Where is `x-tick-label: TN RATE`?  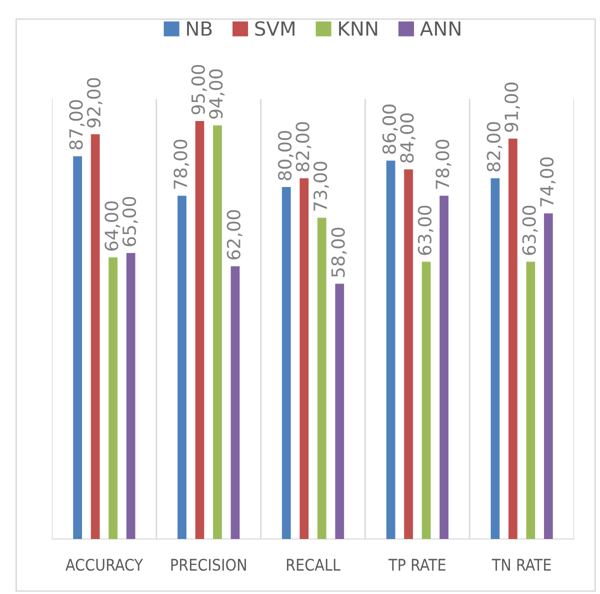
x-tick-label: TN RATE is located at coordinates (521, 564).